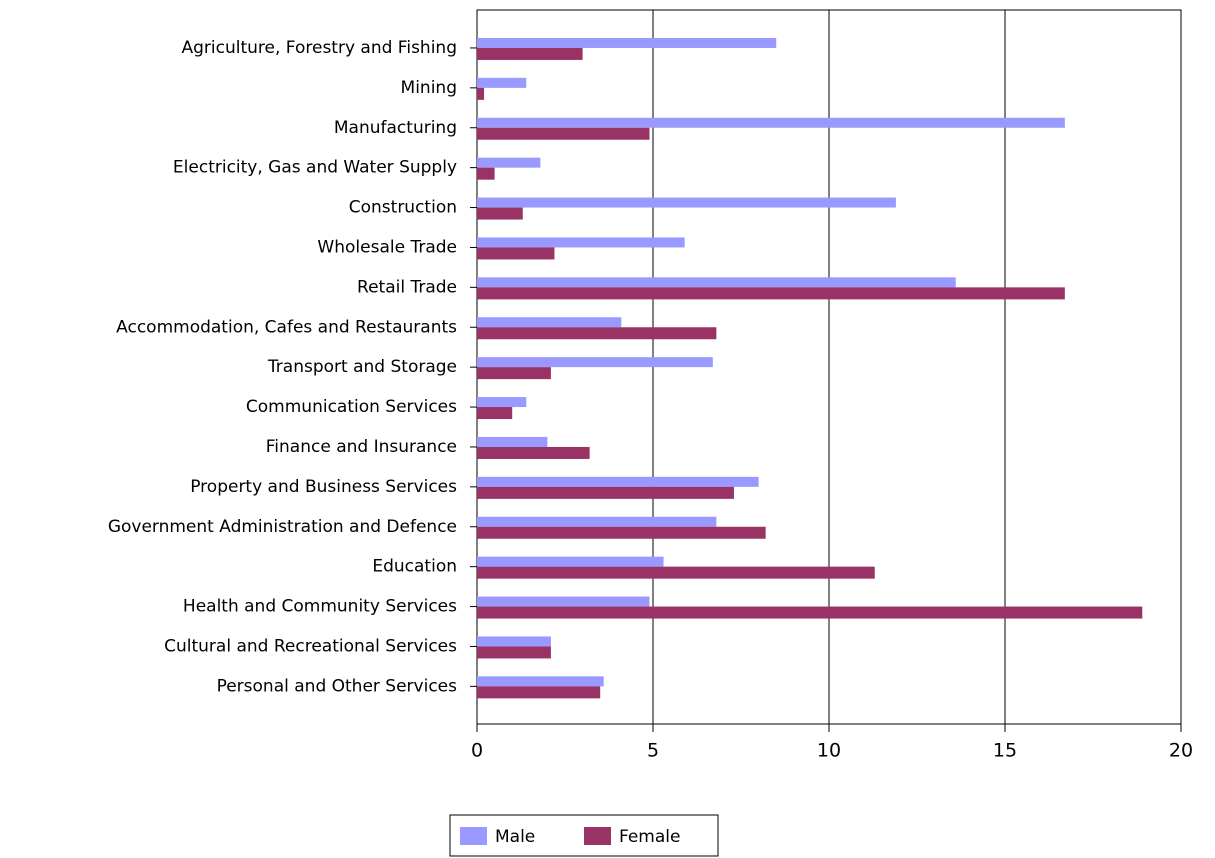  Describe the element at coordinates (310, 646) in the screenshot. I see `y-tick-label: Cultural and Recreational Services` at that location.